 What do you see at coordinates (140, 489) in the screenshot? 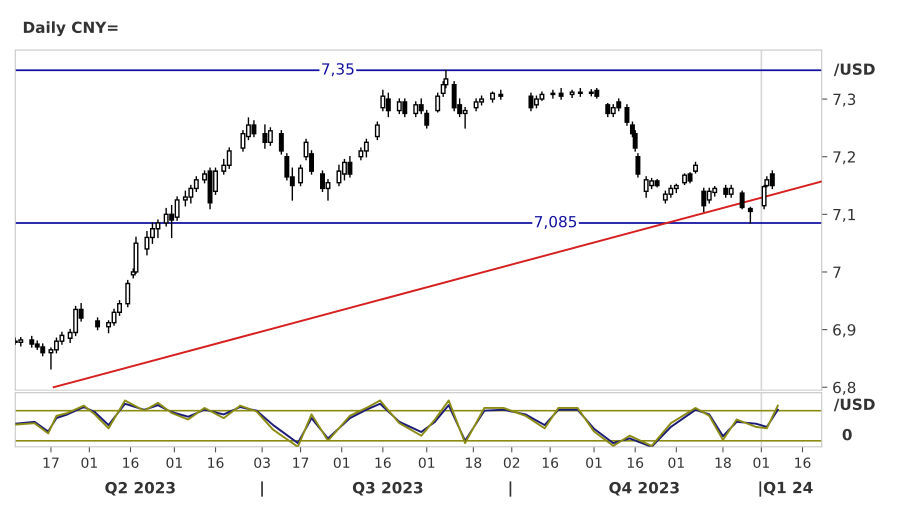
I see `text: Q2 2023` at bounding box center [140, 489].